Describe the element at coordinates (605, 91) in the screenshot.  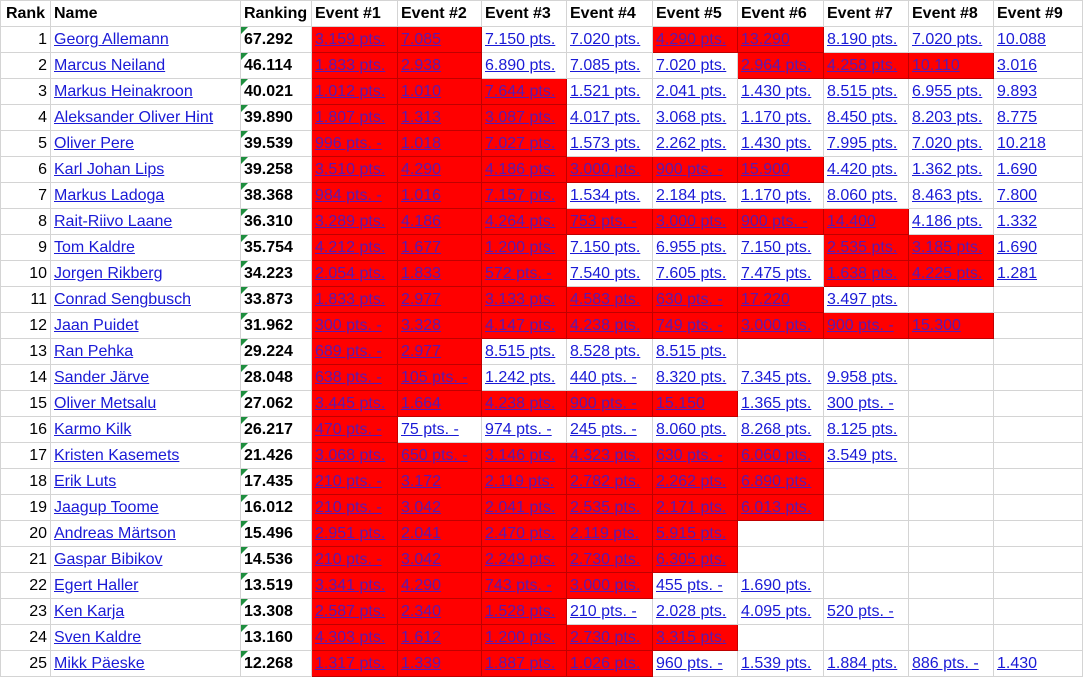
I see `event-points-link: 1.521 pts.` at that location.